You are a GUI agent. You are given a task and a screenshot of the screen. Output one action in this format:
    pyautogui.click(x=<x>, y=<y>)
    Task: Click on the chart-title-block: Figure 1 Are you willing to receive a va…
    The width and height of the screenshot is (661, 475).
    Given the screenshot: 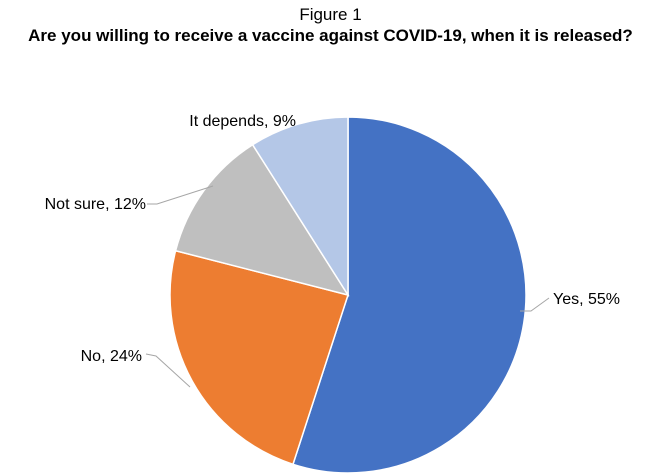 What is the action you would take?
    pyautogui.click(x=330, y=25)
    